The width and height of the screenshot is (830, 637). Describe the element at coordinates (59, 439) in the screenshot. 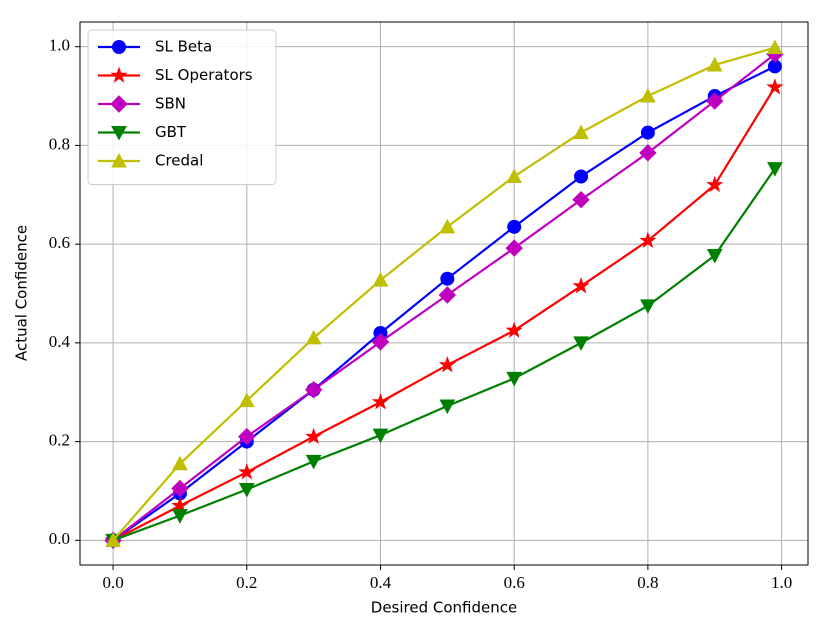

I see `y-tick-label: 0.2` at that location.